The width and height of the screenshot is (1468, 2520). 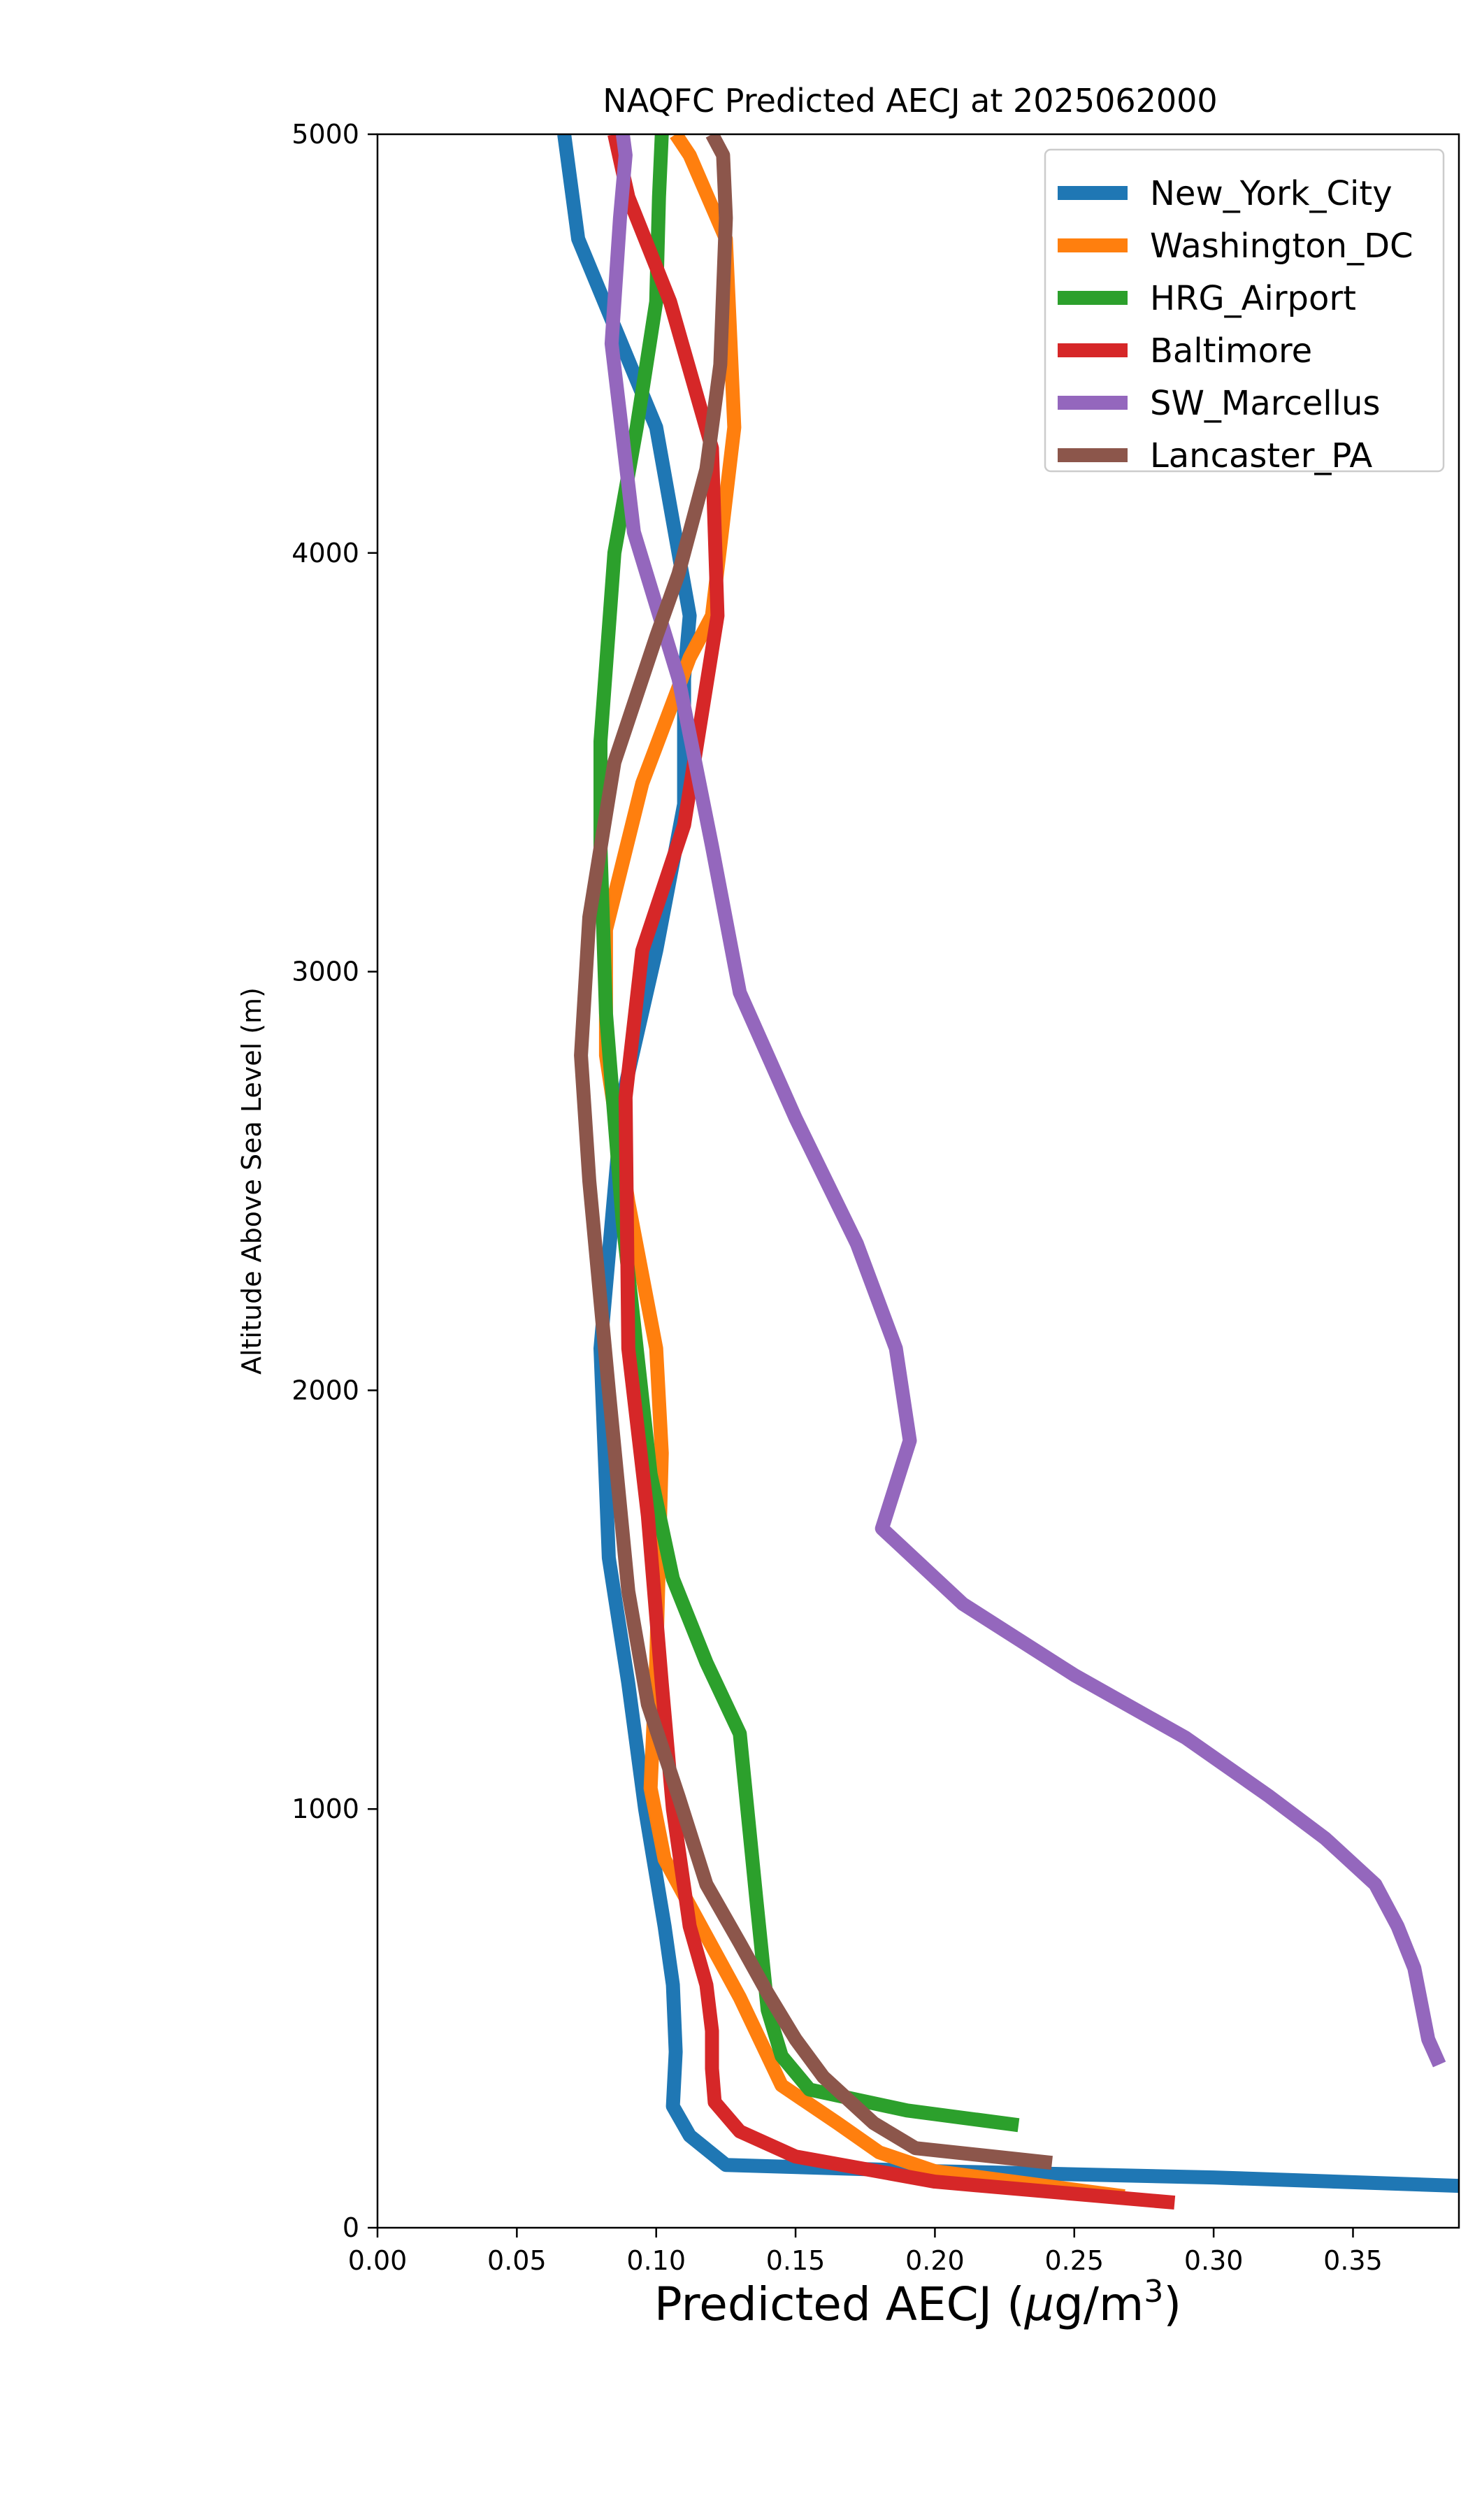 I want to click on y-tick-label: 3000, so click(x=325, y=972).